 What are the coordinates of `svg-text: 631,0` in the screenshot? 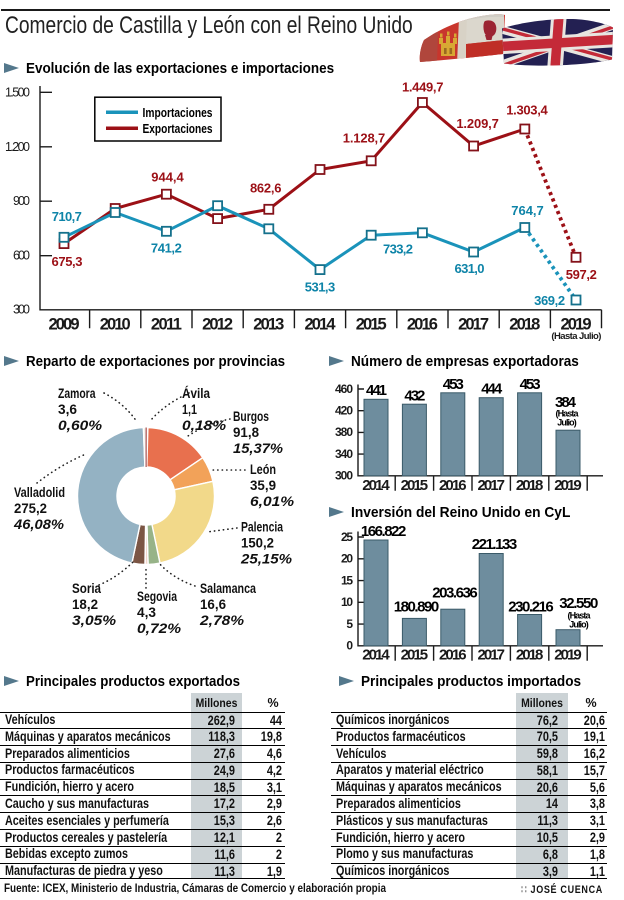 It's located at (470, 268).